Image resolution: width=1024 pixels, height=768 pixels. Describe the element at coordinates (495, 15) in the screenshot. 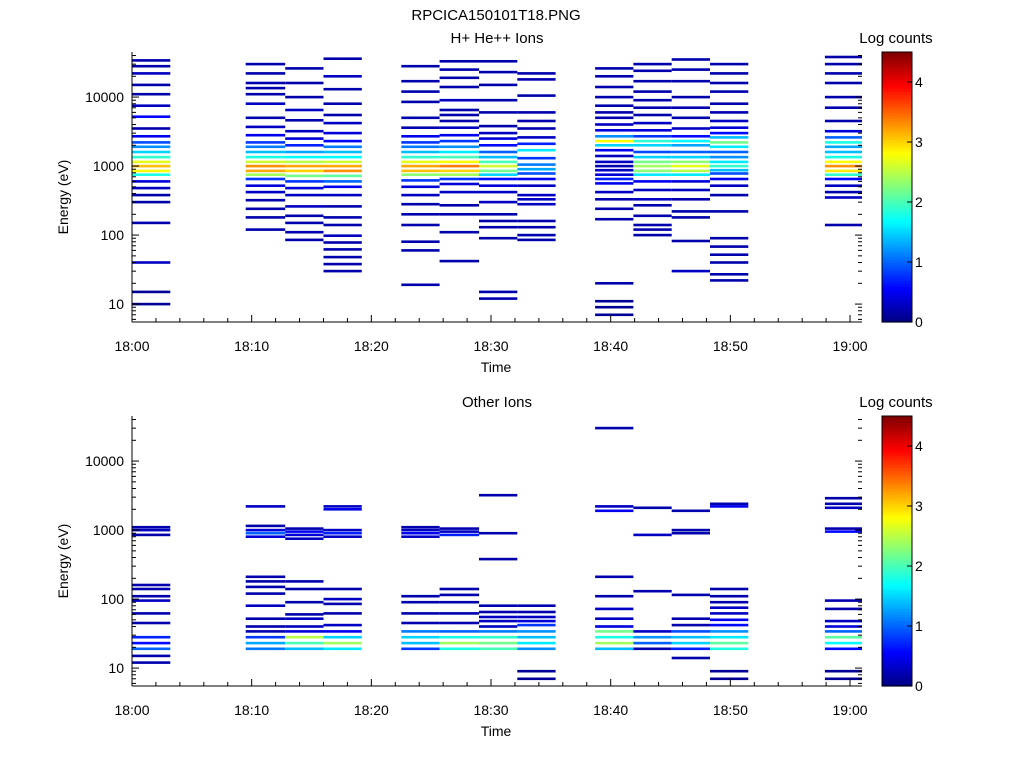

I see `figure-title: RPCICA150101T18.PNG` at that location.